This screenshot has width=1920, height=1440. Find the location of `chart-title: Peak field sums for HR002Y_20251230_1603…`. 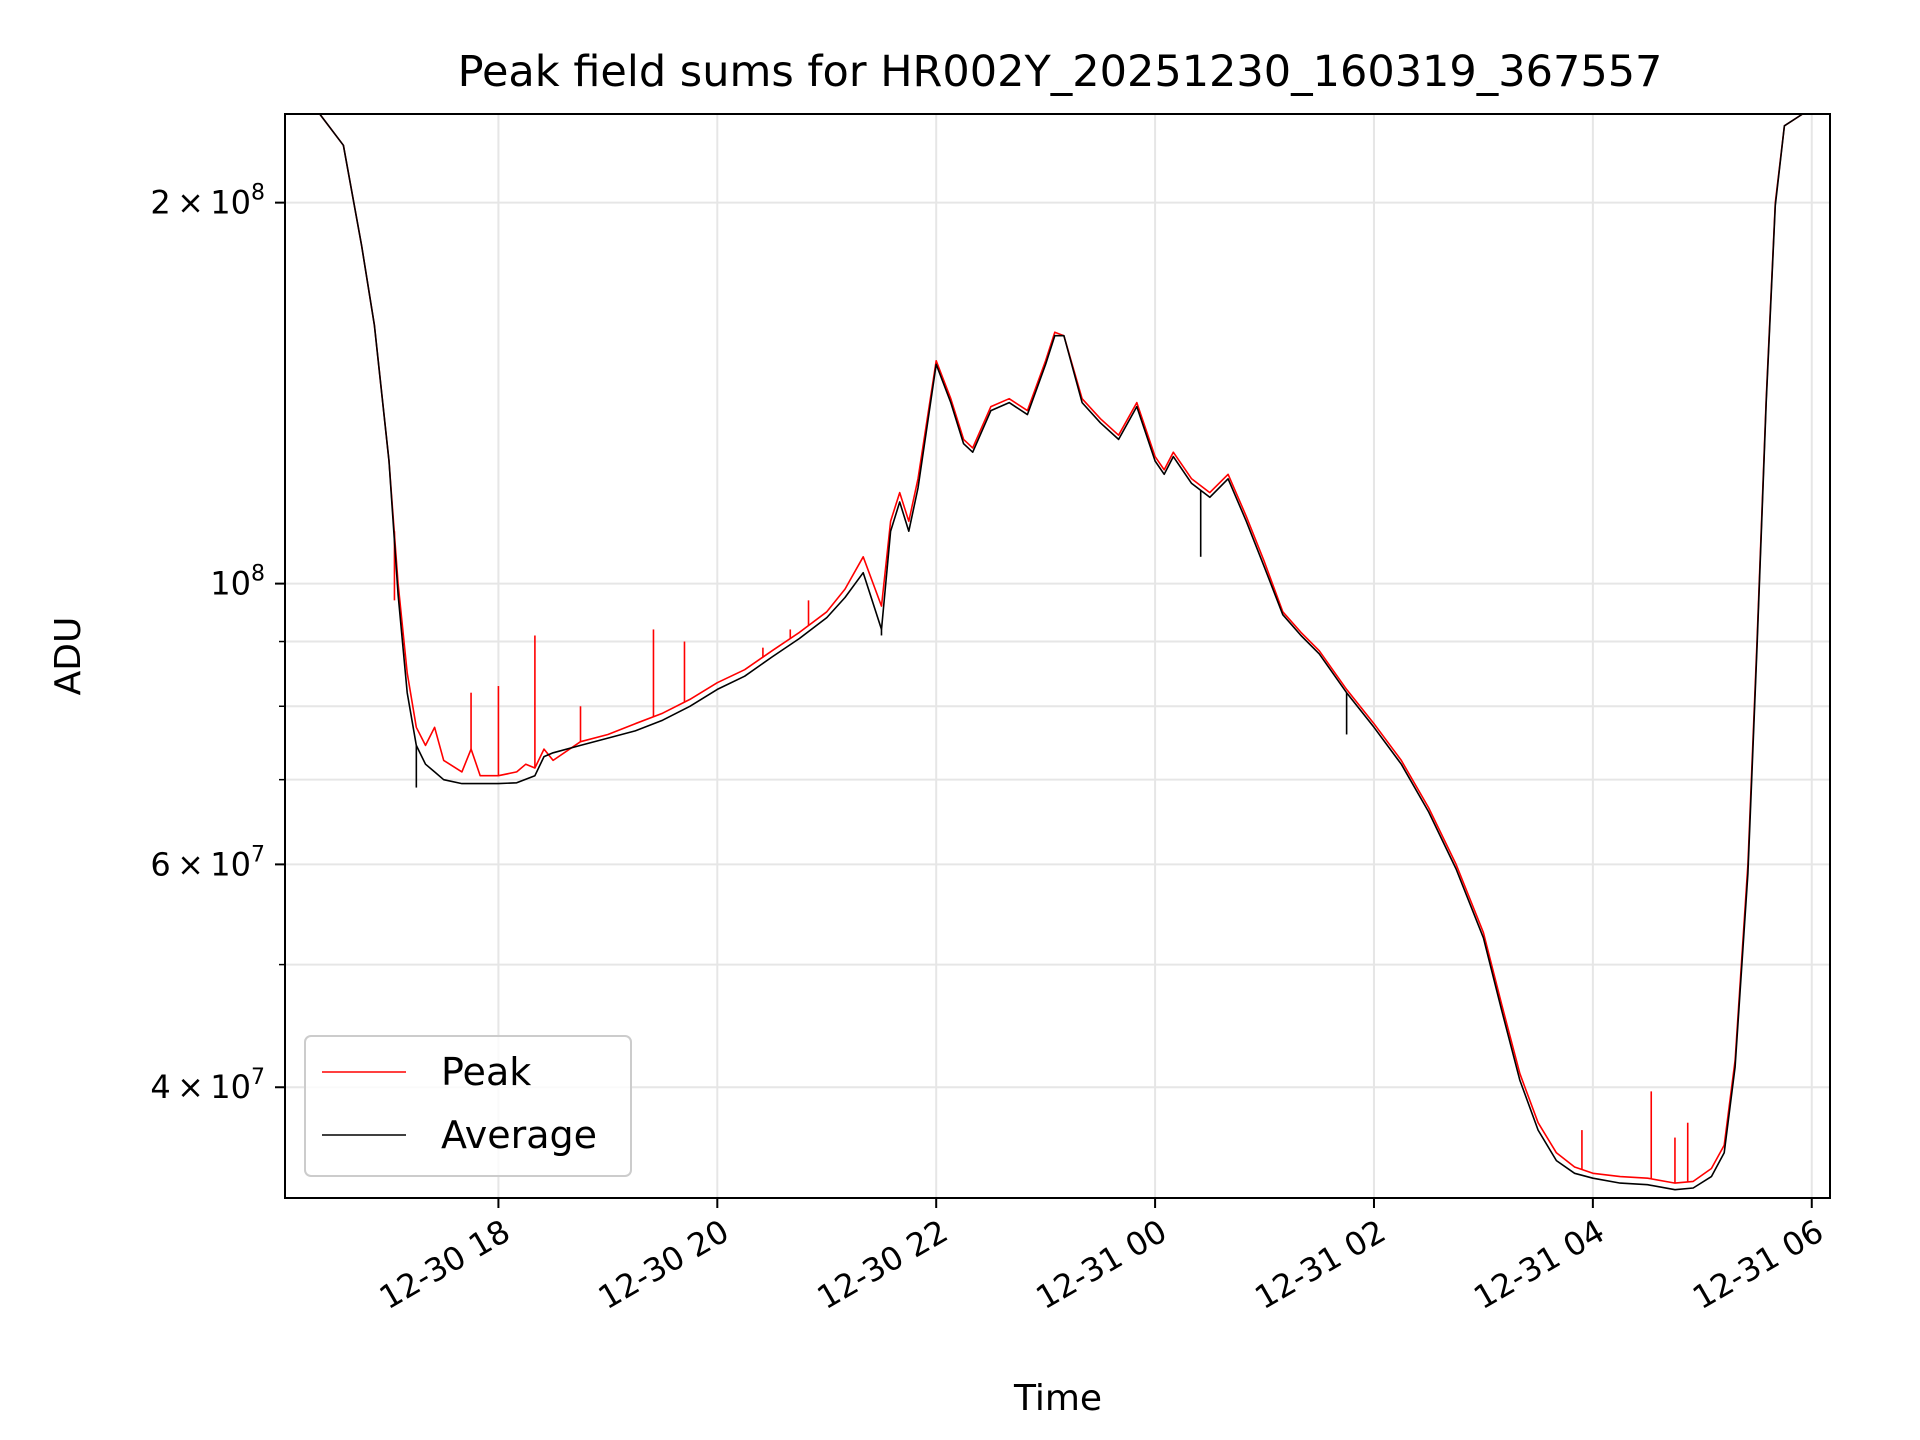

chart-title: Peak field sums for HR002Y_20251230_1603… is located at coordinates (1060, 72).